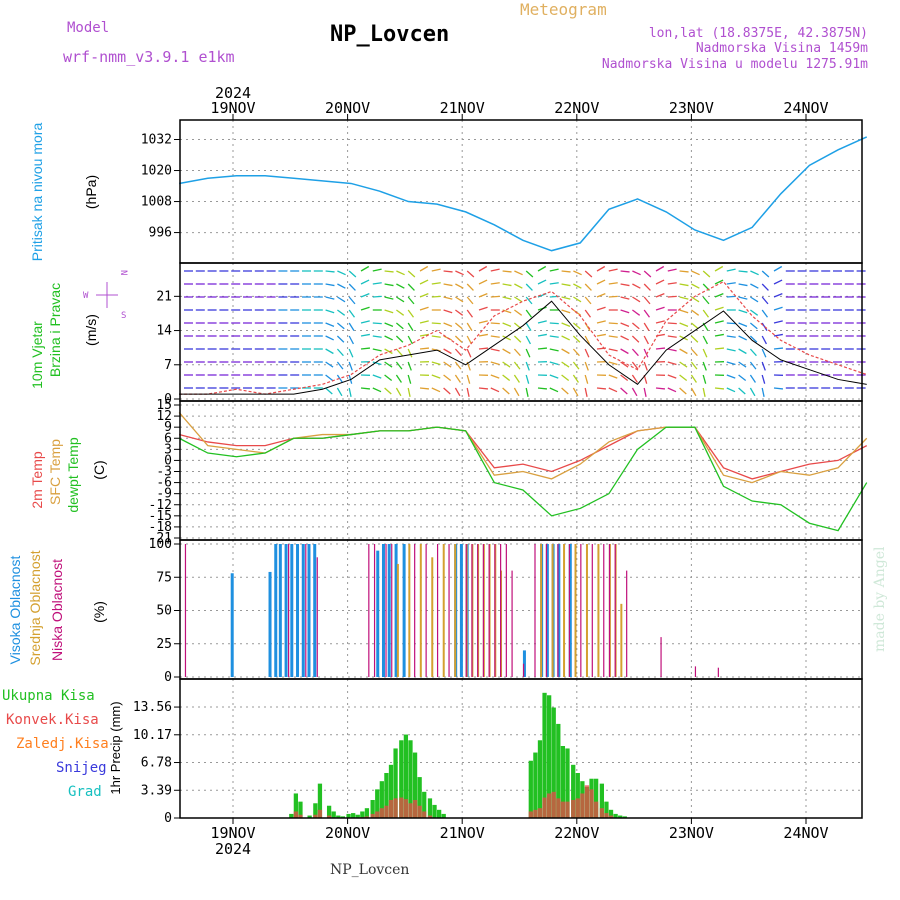  Describe the element at coordinates (168, 365) in the screenshot. I see `y-tick-label: 7` at that location.